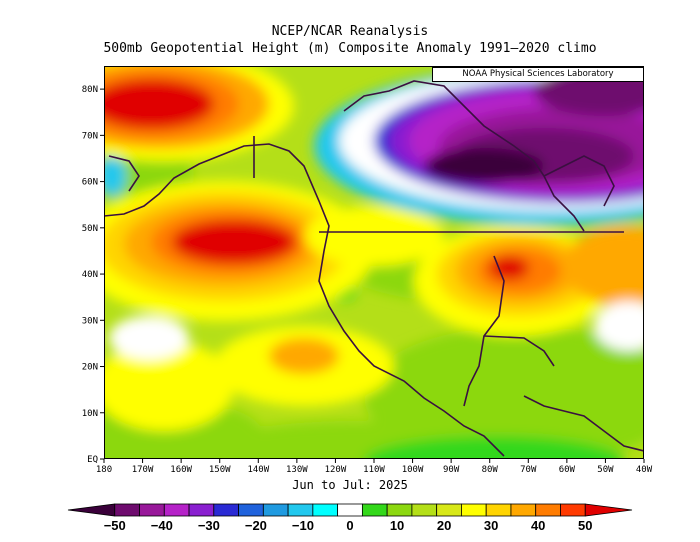 The height and width of the screenshot is (542, 700). I want to click on lat-tick-label: 60N, so click(90, 183).